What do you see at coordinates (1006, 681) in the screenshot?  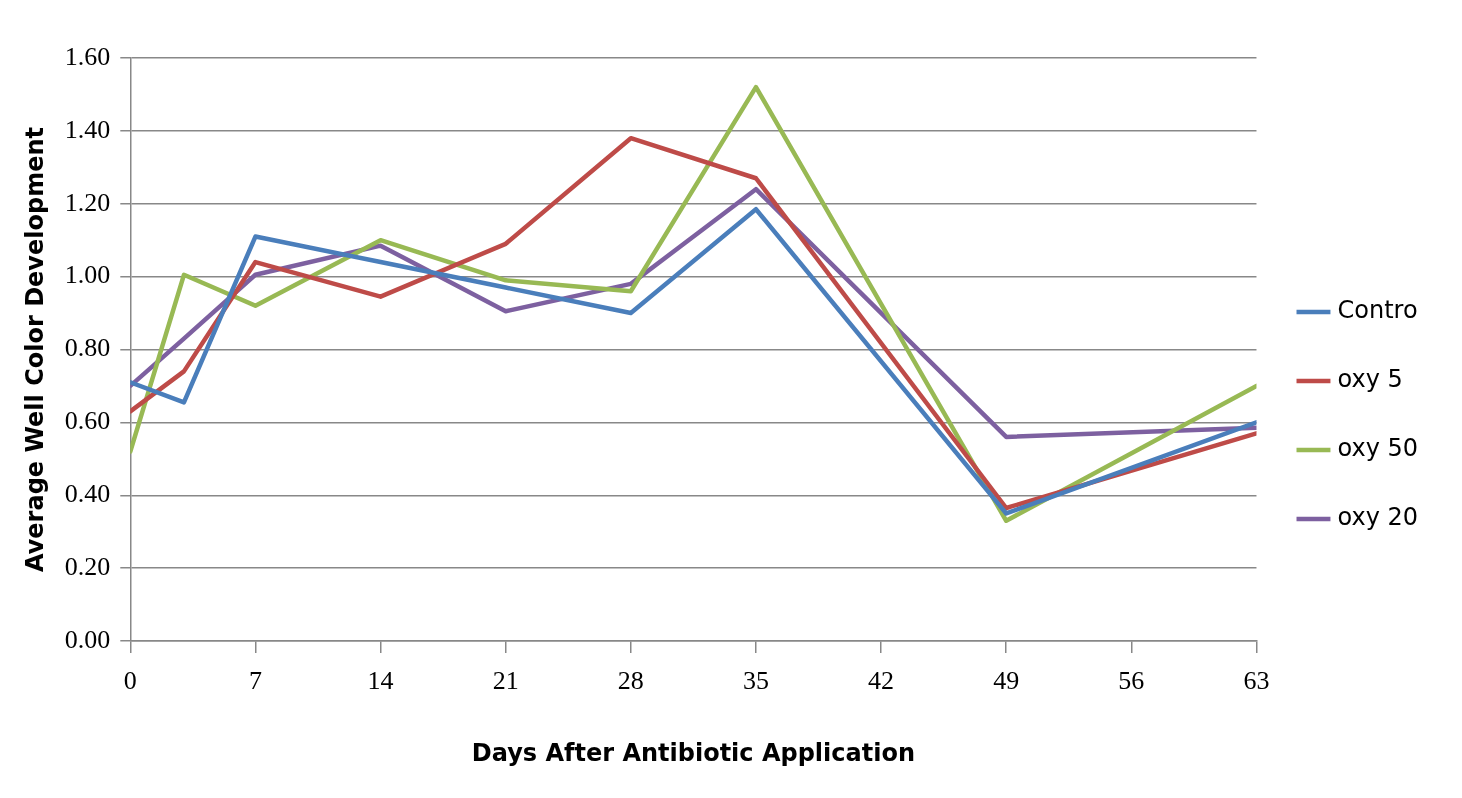 I see `x-tick-label: 49` at bounding box center [1006, 681].